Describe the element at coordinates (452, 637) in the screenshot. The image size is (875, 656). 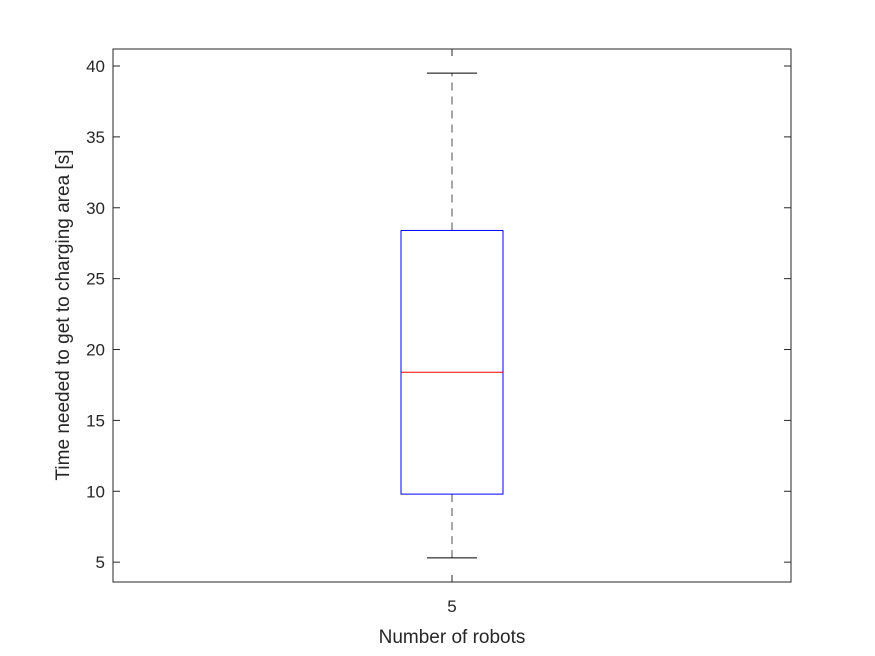
I see `x-axis-label: Number of robots` at that location.